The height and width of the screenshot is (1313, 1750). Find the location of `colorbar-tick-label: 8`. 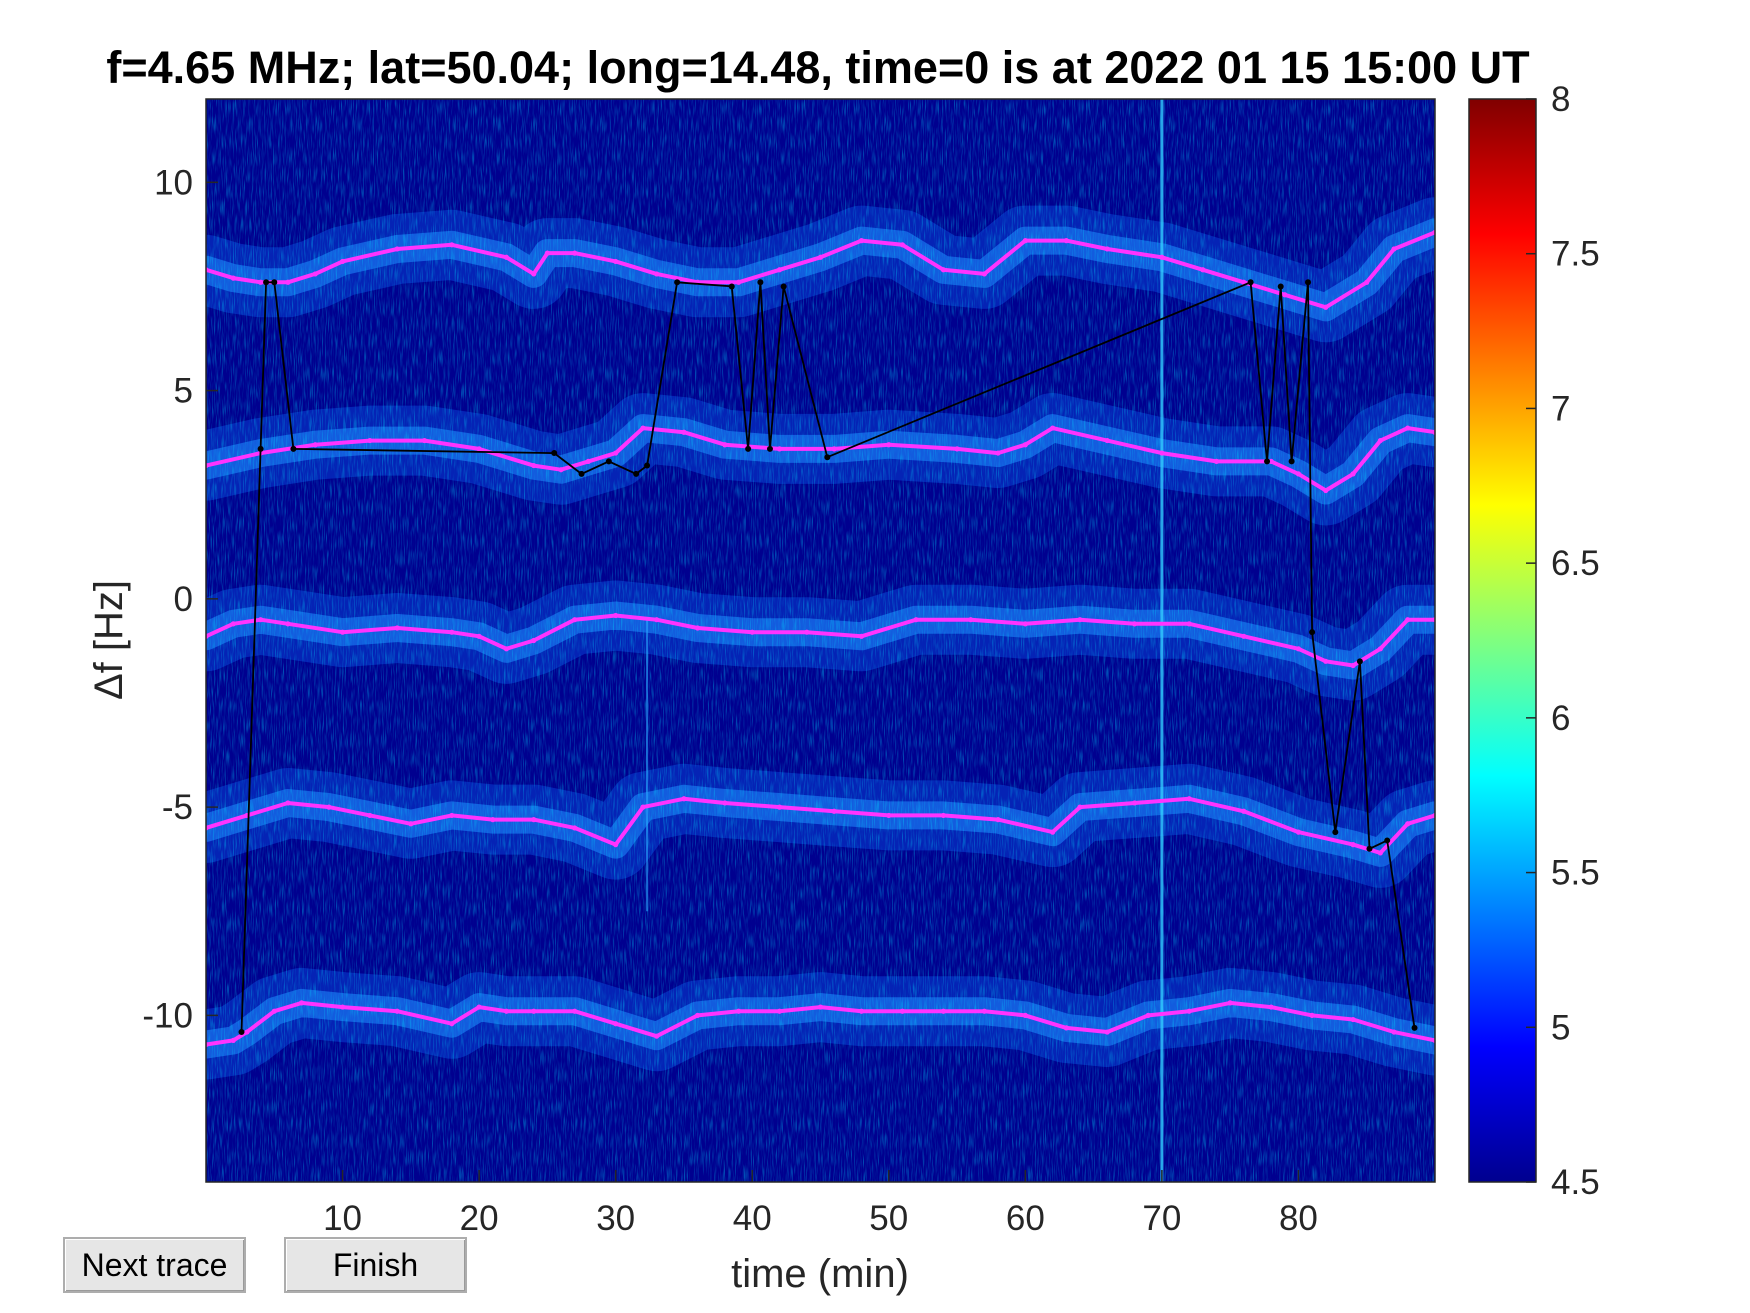

colorbar-tick-label: 8 is located at coordinates (1560, 99).